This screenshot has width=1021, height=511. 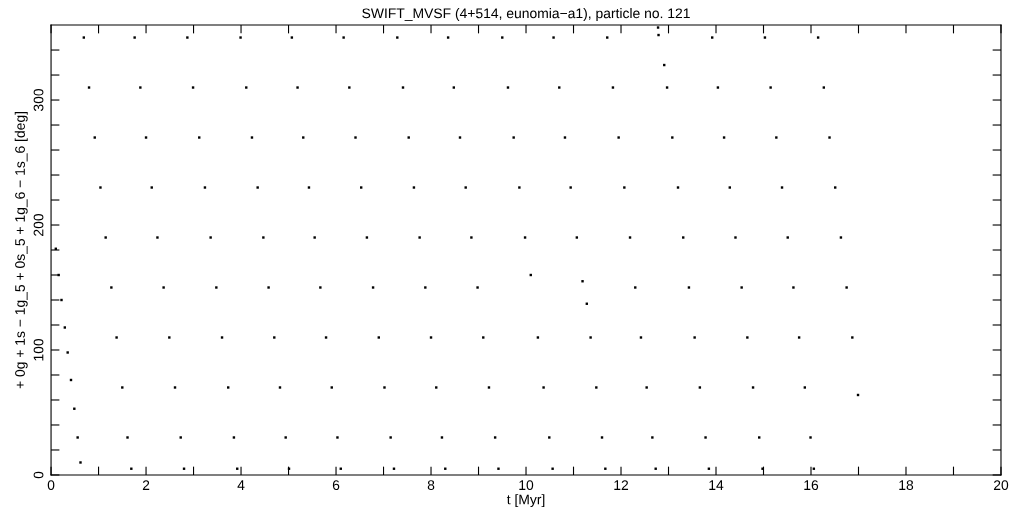 What do you see at coordinates (1001, 485) in the screenshot?
I see `x-tick-label: 20` at bounding box center [1001, 485].